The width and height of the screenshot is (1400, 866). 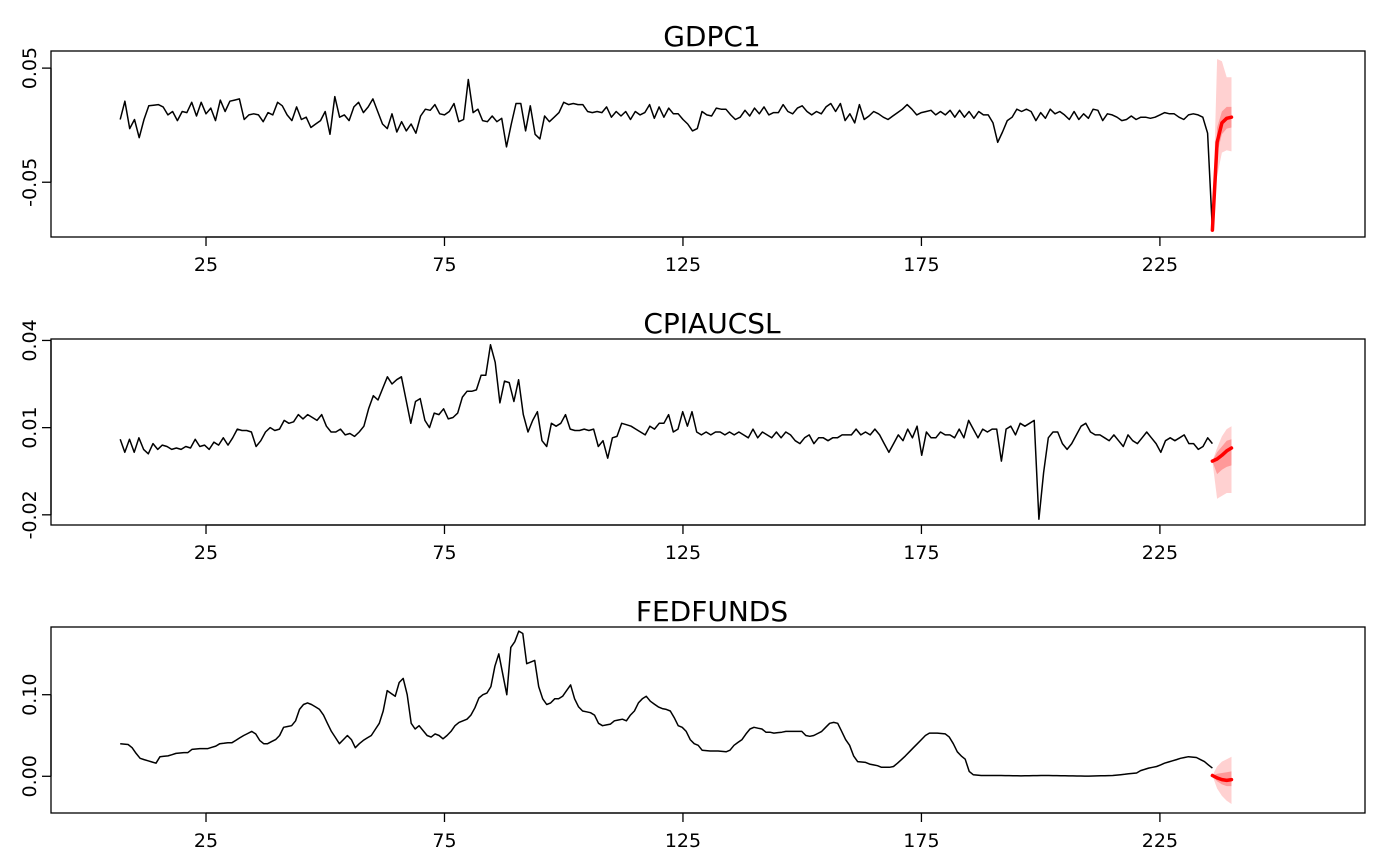 I want to click on y-axis: 0.00 0.10, so click(x=35, y=735).